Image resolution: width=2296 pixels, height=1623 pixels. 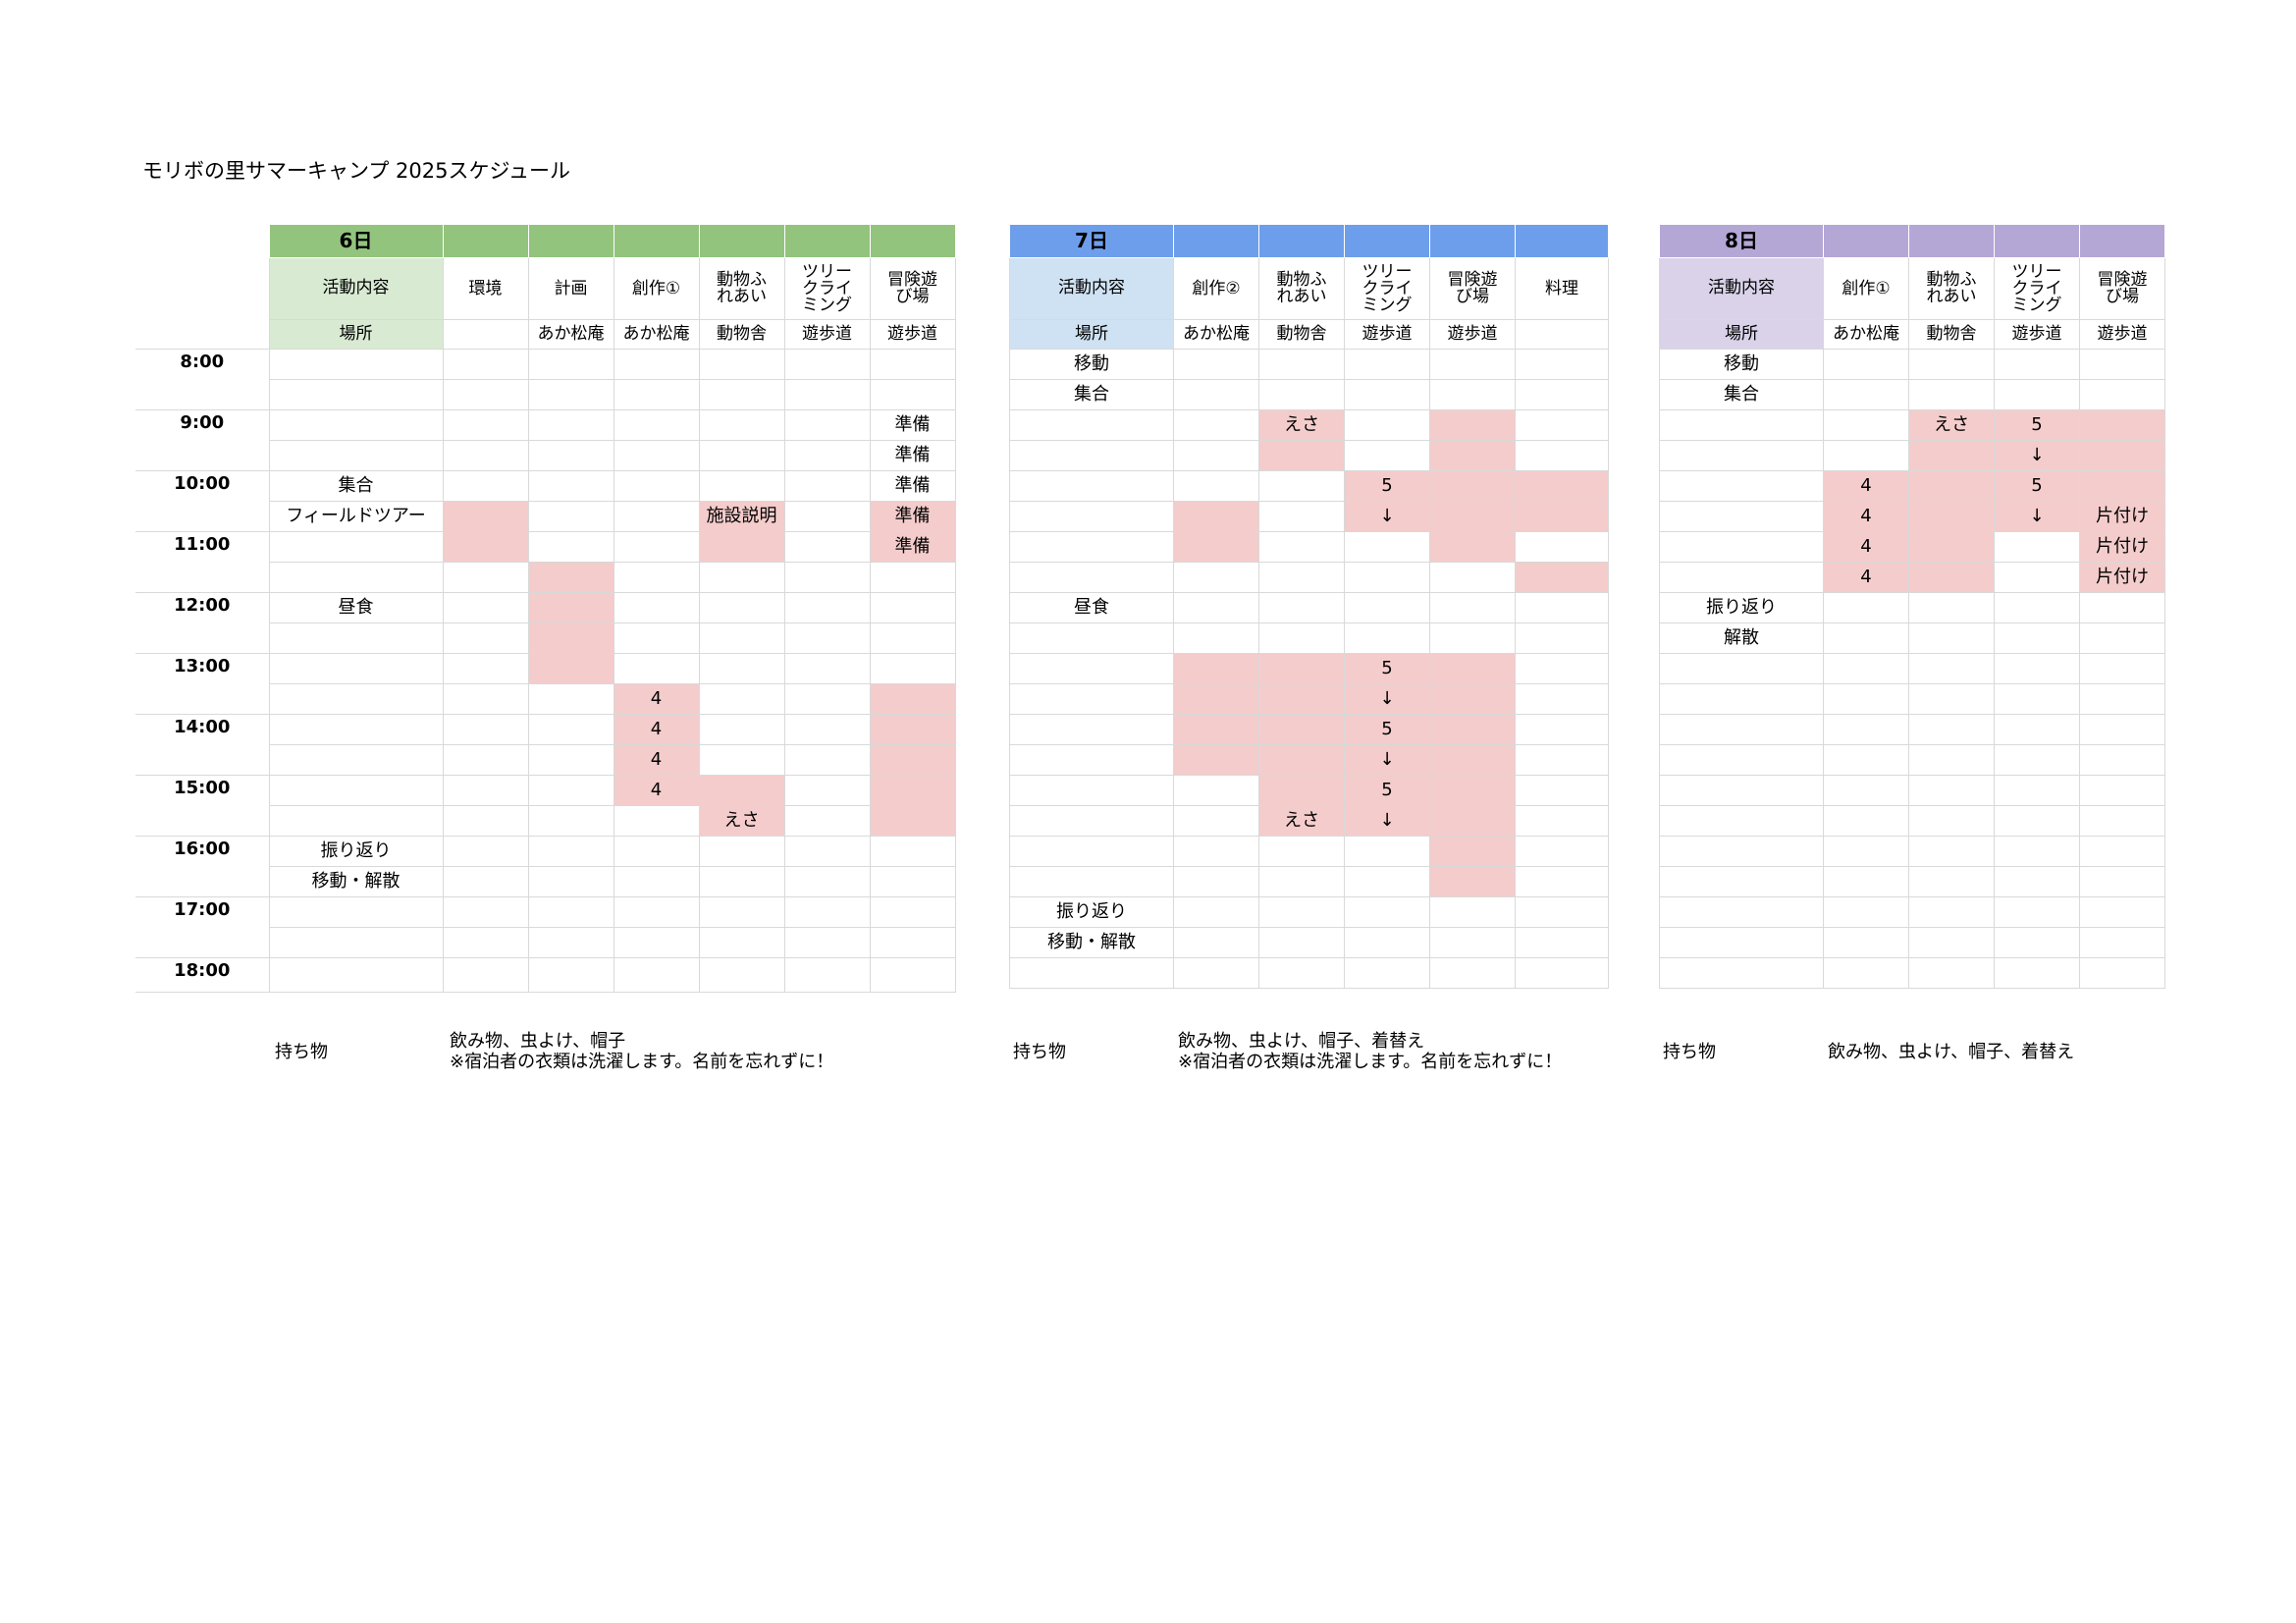 I want to click on activity-header: 料理, so click(x=1562, y=288).